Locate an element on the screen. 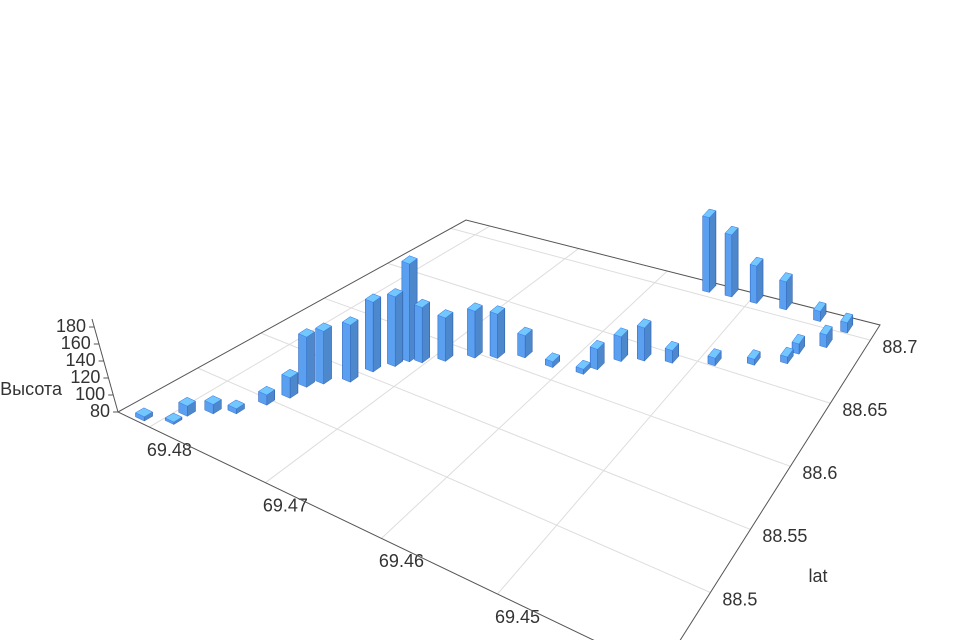 The image size is (960, 640). y-axis-label: lat is located at coordinates (817, 576).